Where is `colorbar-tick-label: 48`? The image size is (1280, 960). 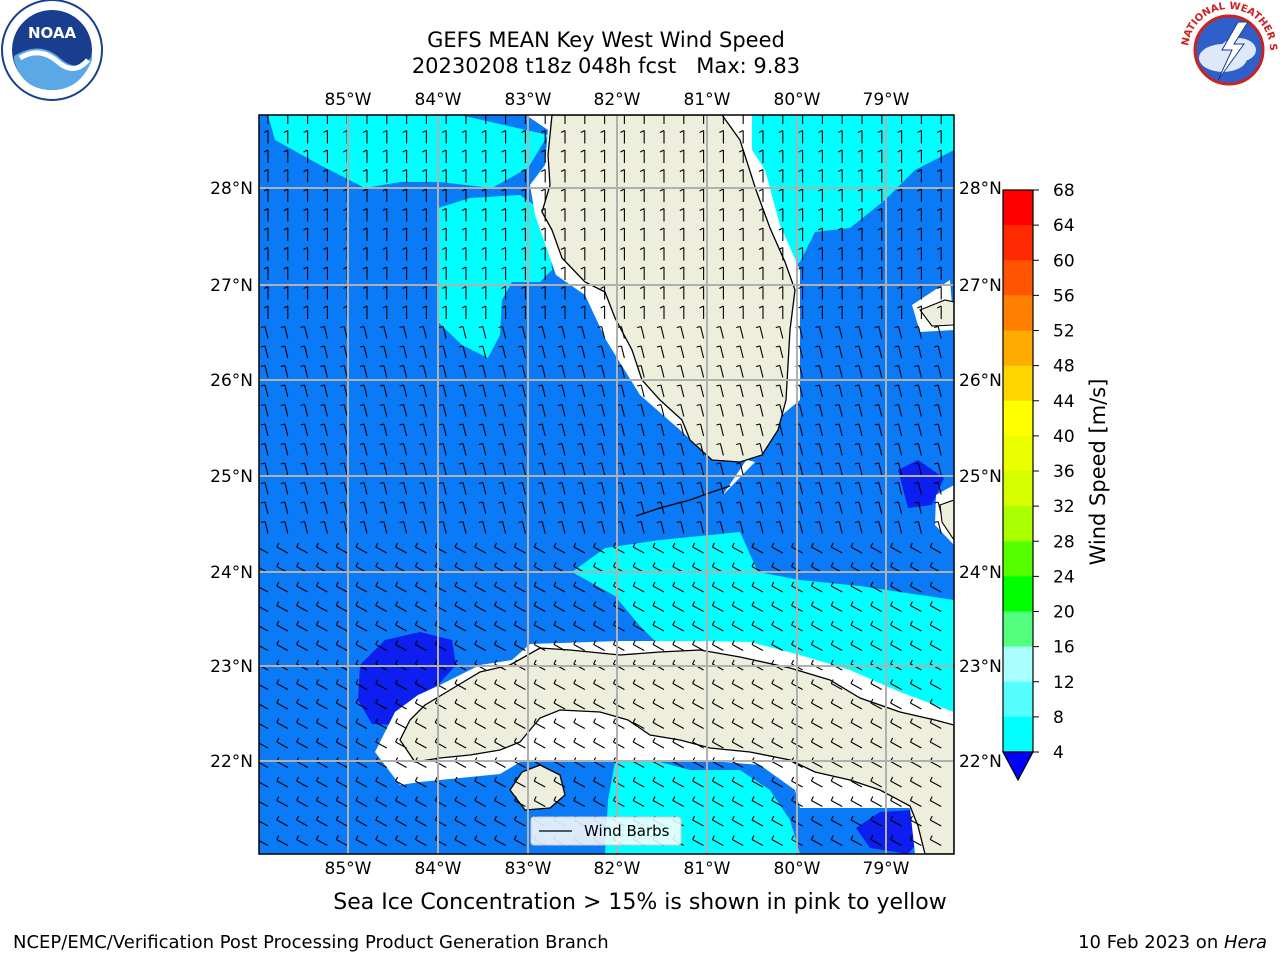
colorbar-tick-label: 48 is located at coordinates (1064, 367).